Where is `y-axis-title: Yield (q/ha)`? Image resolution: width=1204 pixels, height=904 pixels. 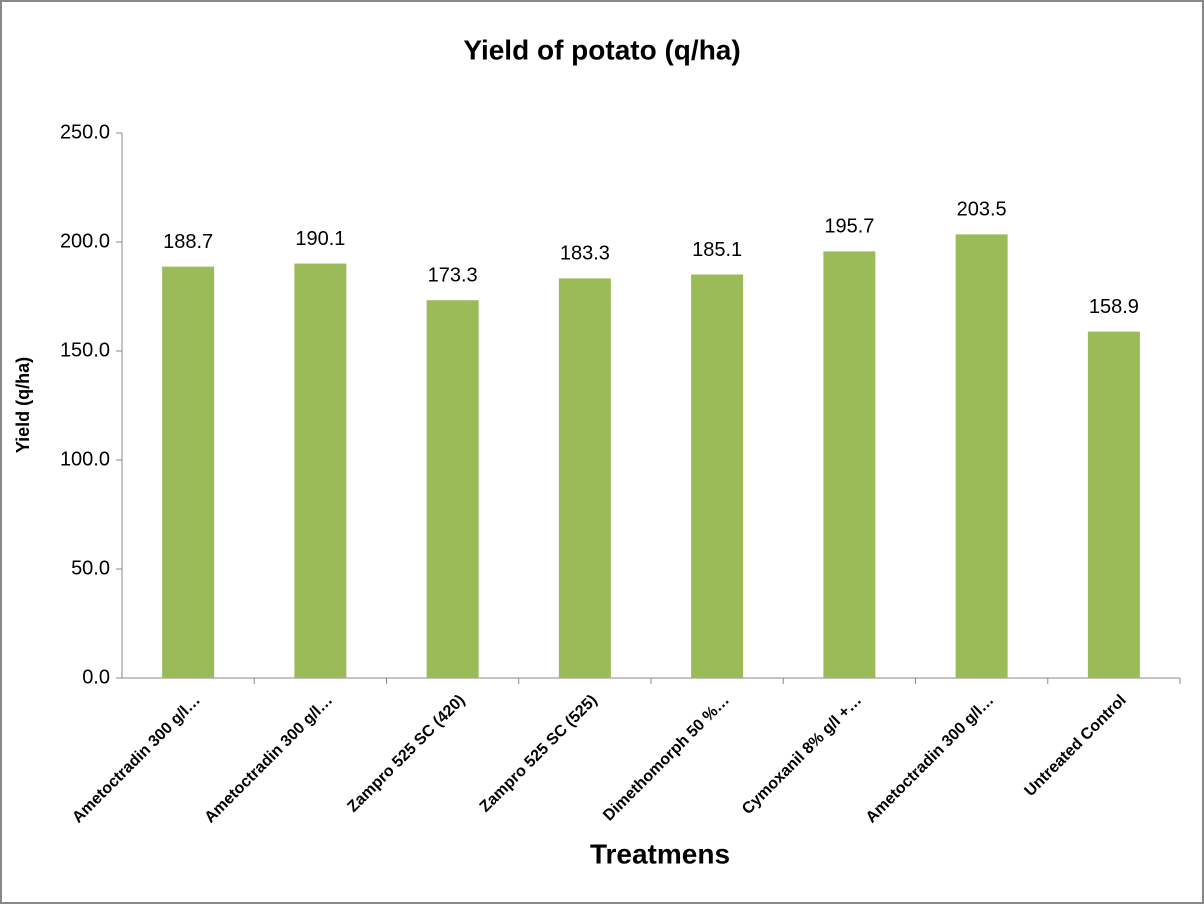
y-axis-title: Yield (q/ha) is located at coordinates (23, 405).